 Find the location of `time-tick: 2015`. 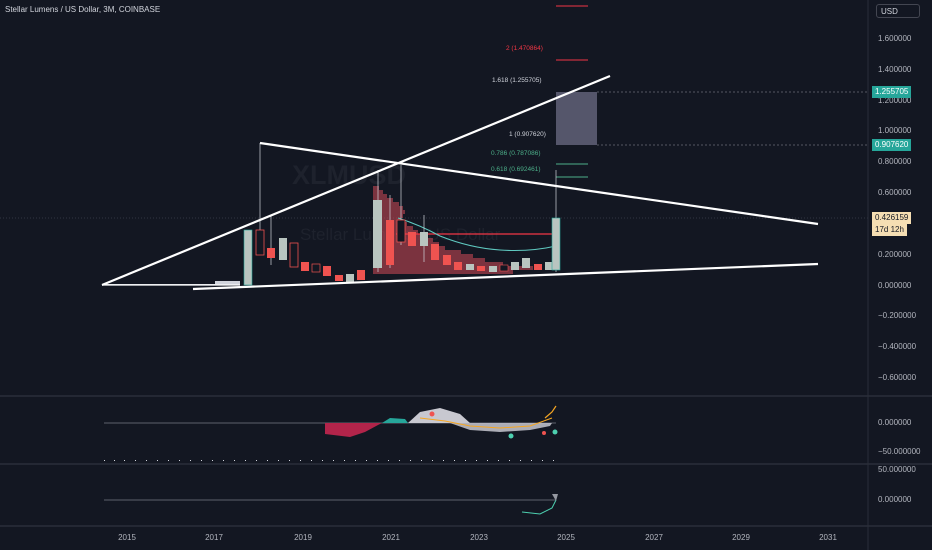

time-tick: 2015 is located at coordinates (127, 537).